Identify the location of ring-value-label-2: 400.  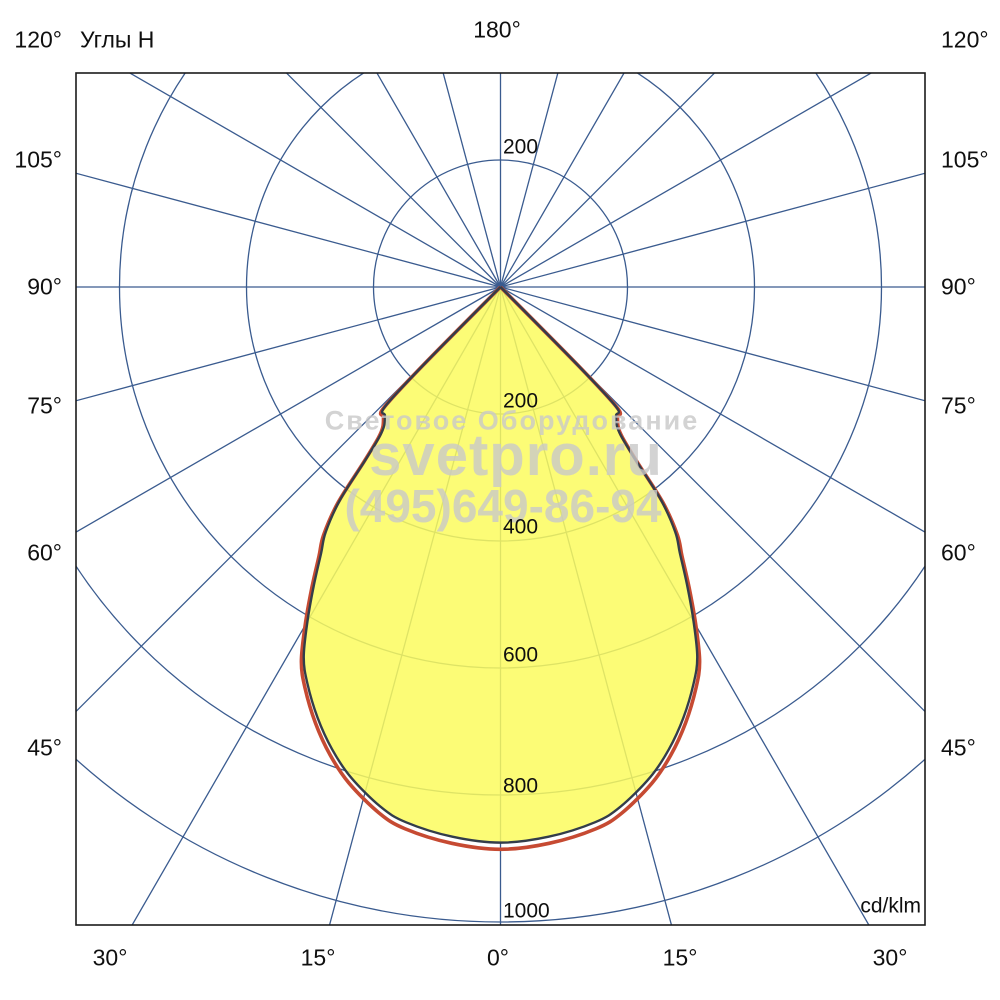
(521, 527).